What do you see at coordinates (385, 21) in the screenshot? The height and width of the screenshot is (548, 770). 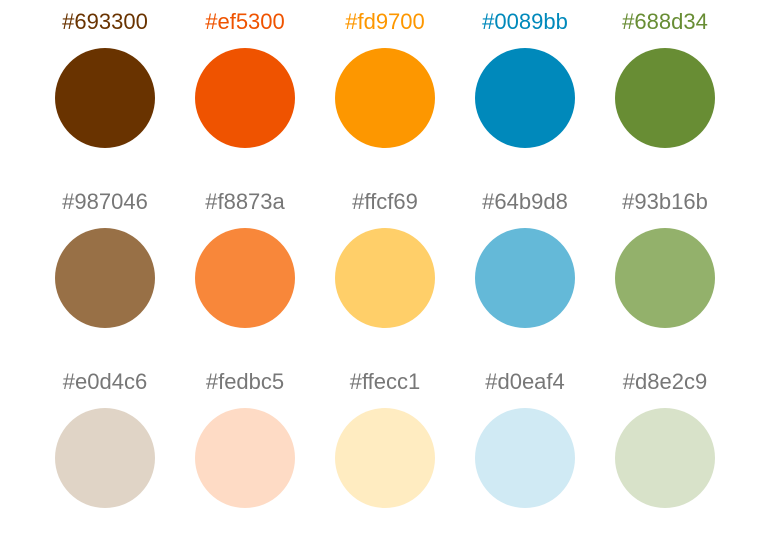 I see `swatch-hex-label: #fd9700` at bounding box center [385, 21].